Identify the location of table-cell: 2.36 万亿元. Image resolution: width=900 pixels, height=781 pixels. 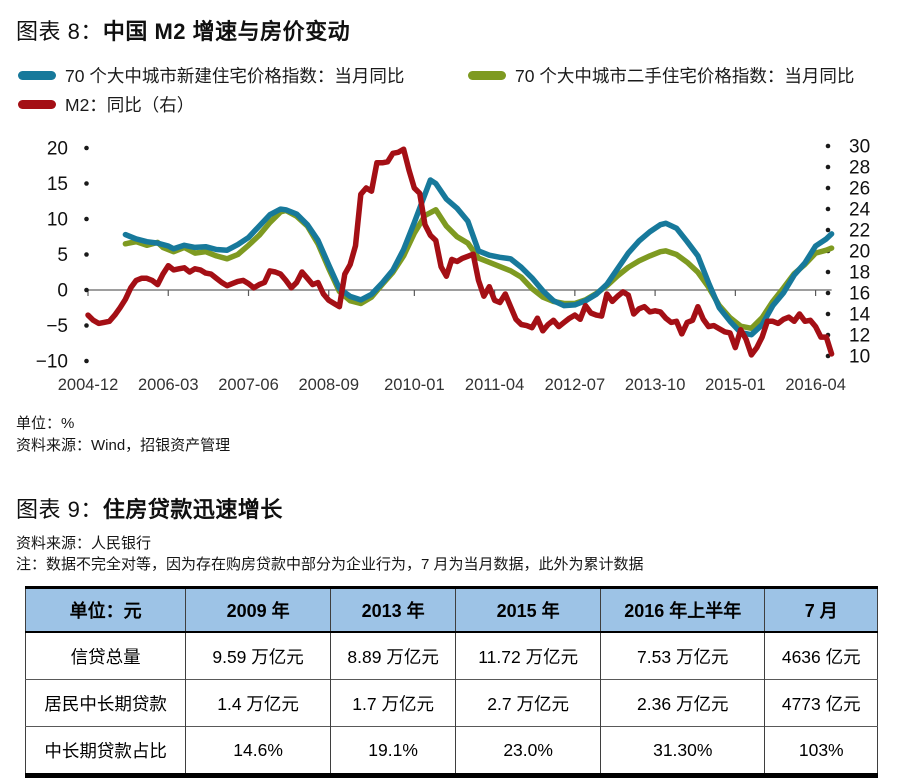
(682, 703).